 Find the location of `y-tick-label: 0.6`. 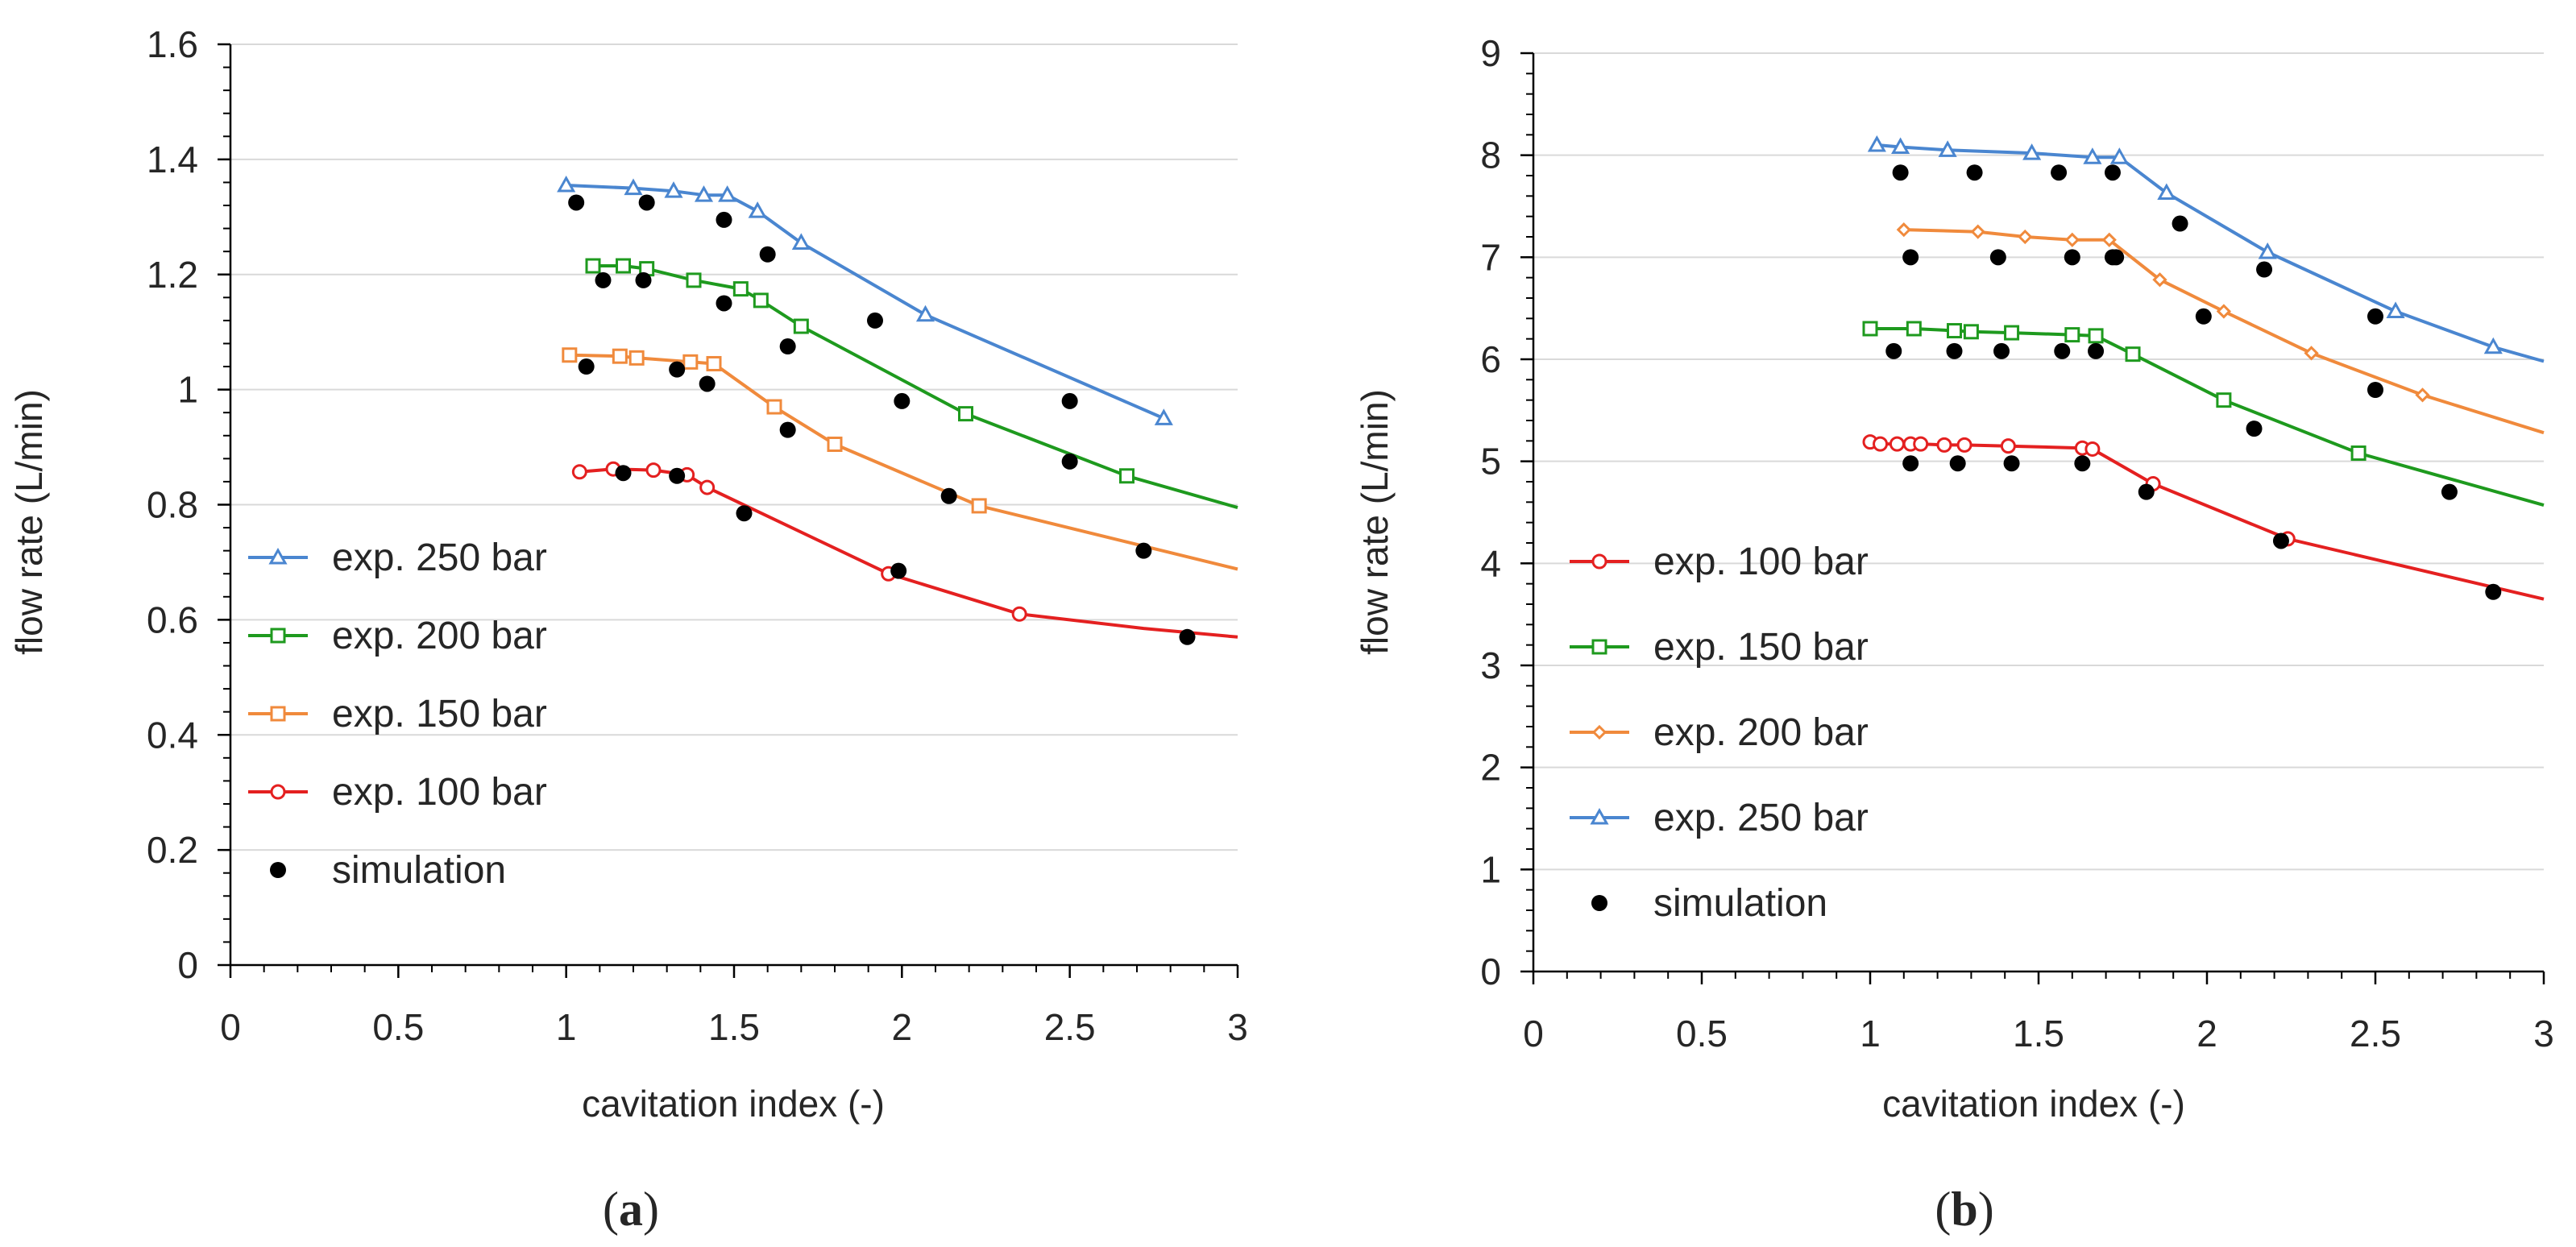

y-tick-label: 0.6 is located at coordinates (172, 619).